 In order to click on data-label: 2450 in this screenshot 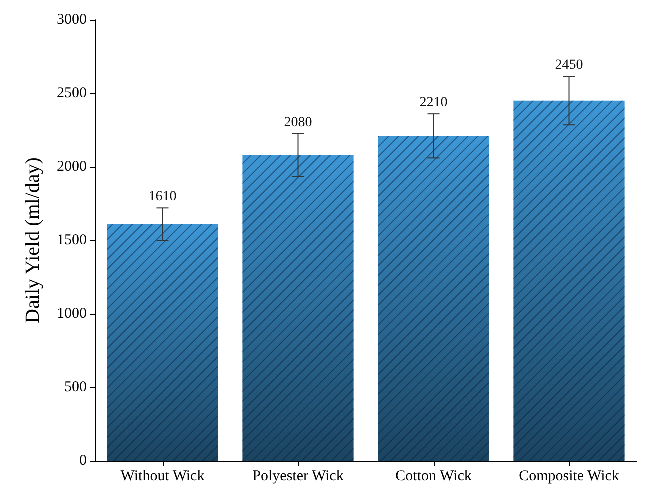, I will do `click(569, 66)`.